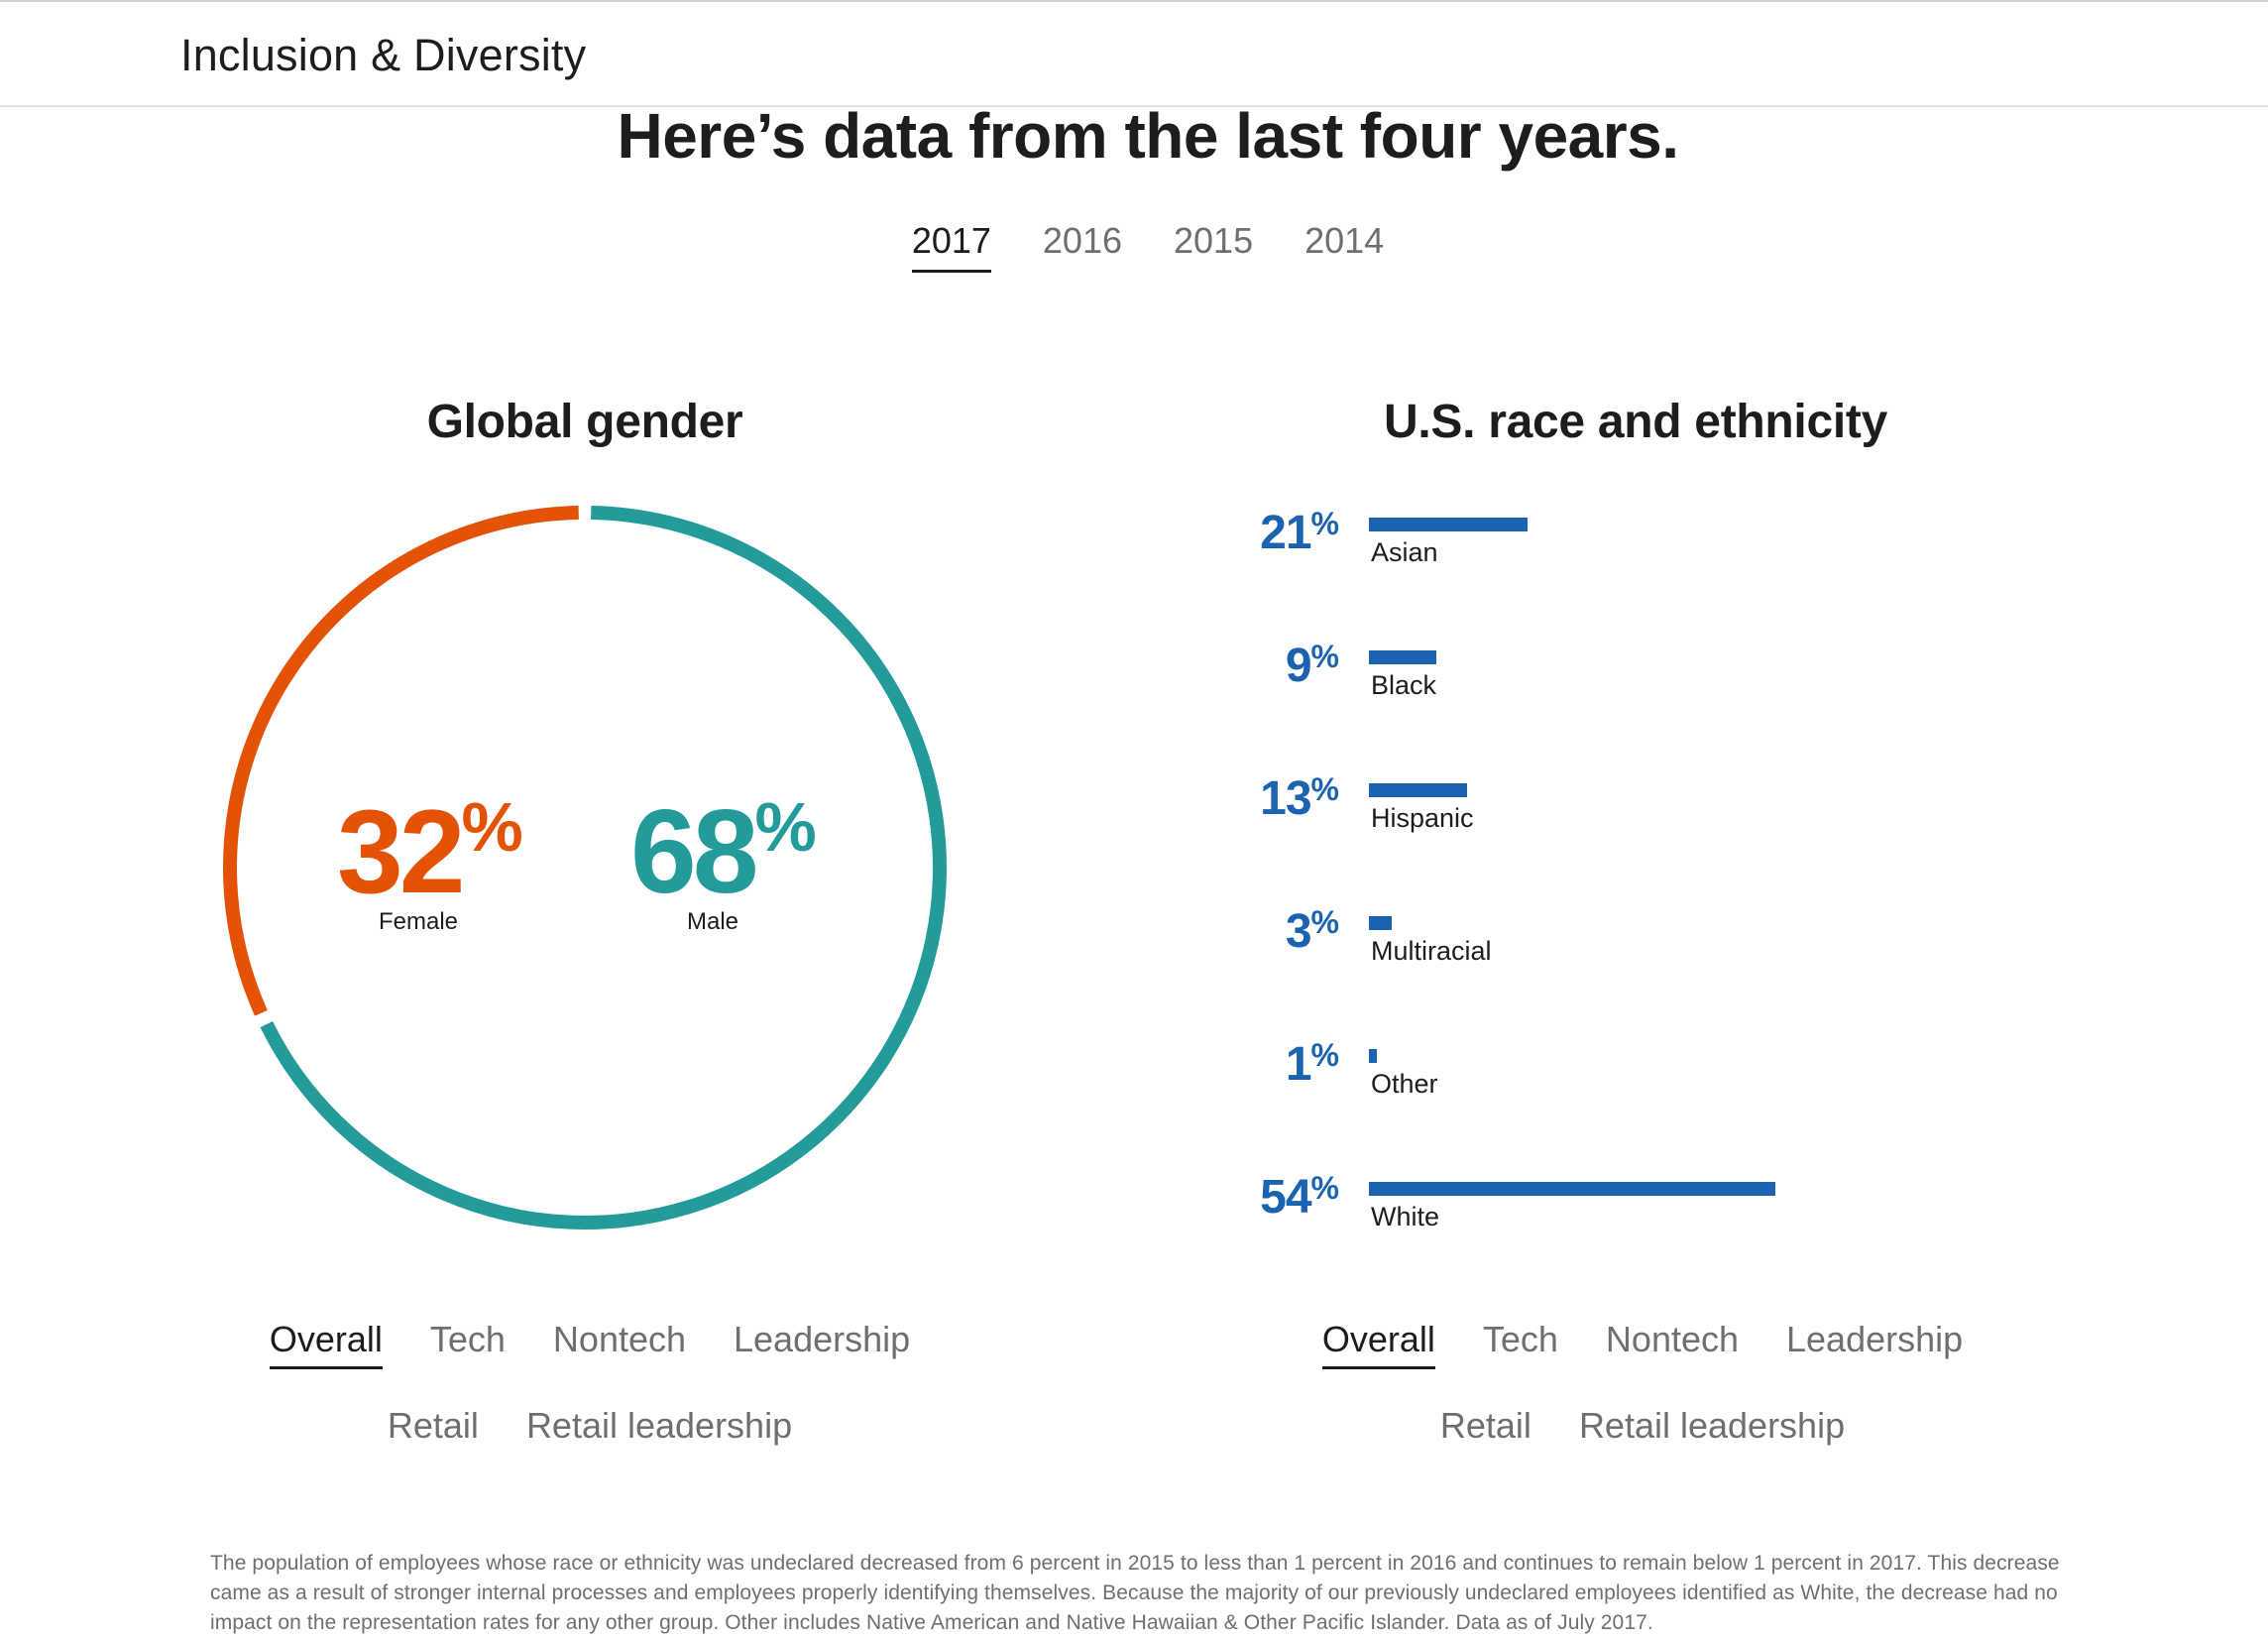 This screenshot has width=2268, height=1640. Describe the element at coordinates (1422, 818) in the screenshot. I see `race-label: Hispanic` at that location.